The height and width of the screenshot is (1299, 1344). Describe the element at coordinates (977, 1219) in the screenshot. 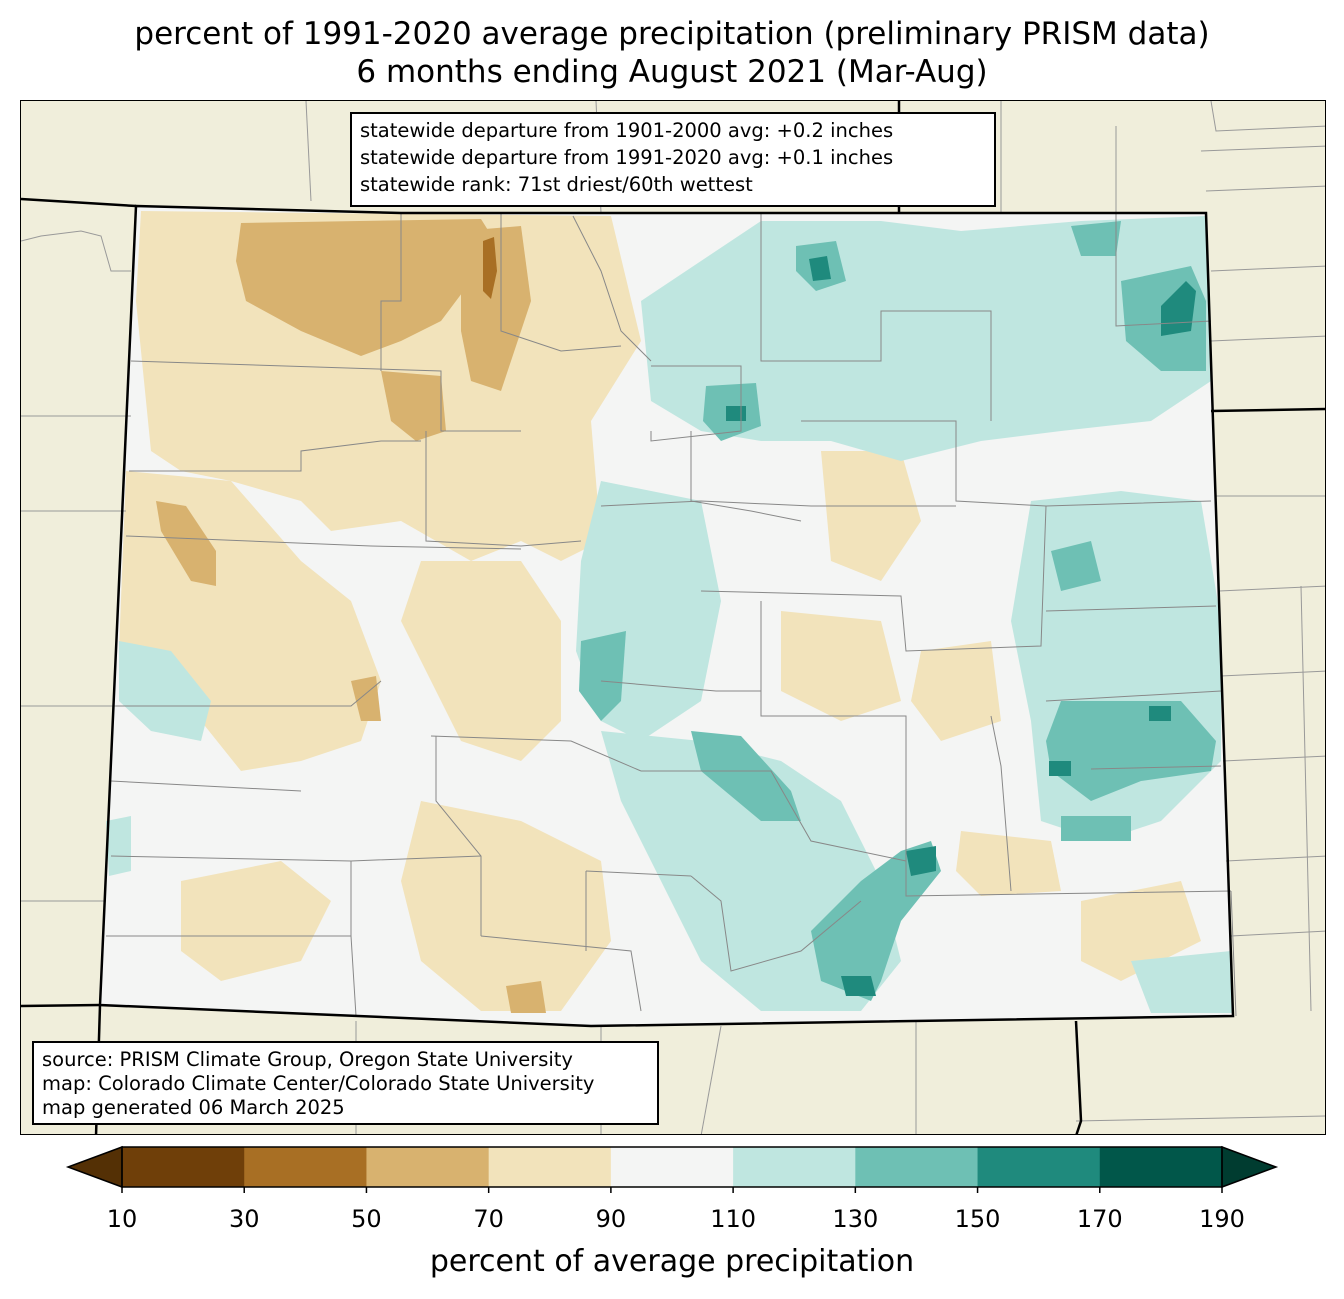

I see `colorbar-tick-label: 150` at that location.